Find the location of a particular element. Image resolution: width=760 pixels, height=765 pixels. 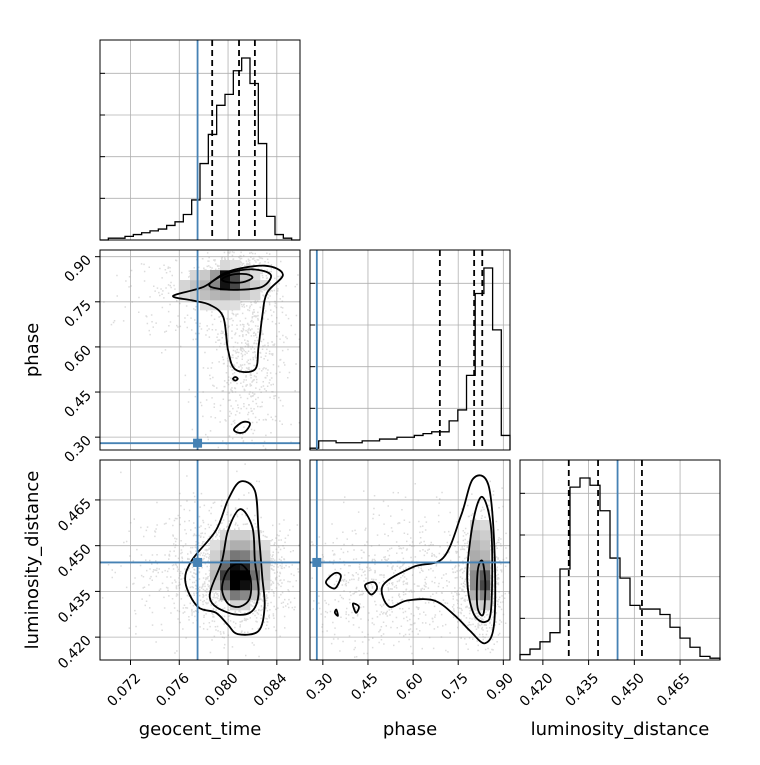

x-tick-label: 0.072 is located at coordinates (124, 690).